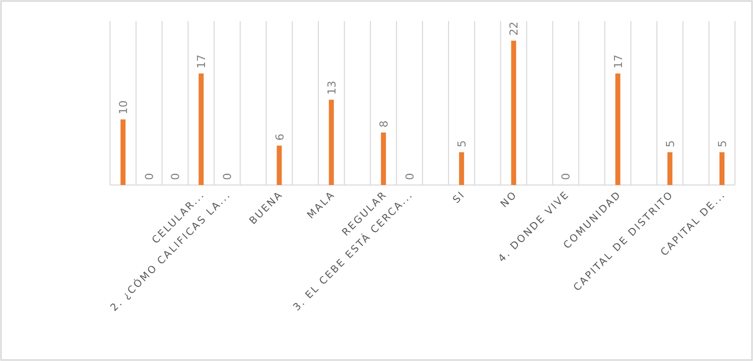 The height and width of the screenshot is (361, 753). Describe the element at coordinates (509, 199) in the screenshot. I see `x-tick-label: NO` at that location.